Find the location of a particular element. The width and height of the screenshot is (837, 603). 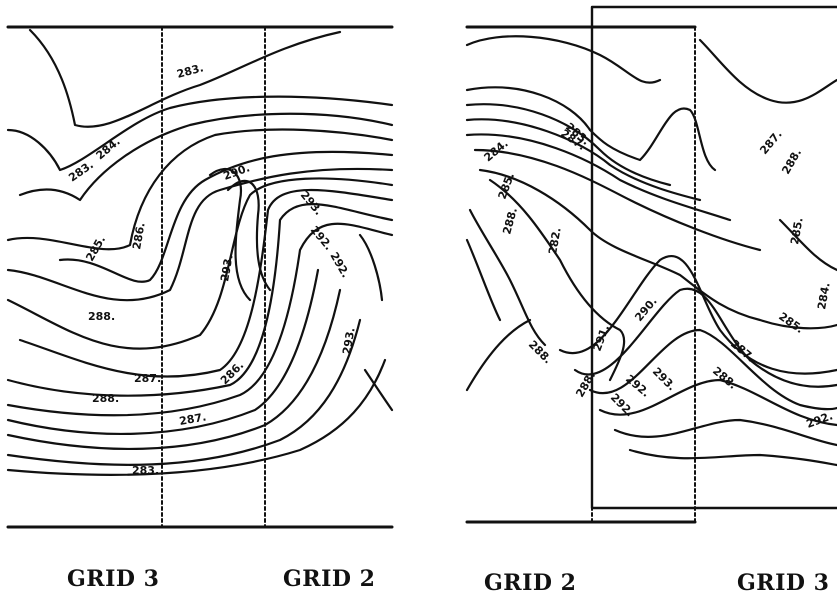

left-panel-label-grid3: GRID 3 is located at coordinates (113, 579).